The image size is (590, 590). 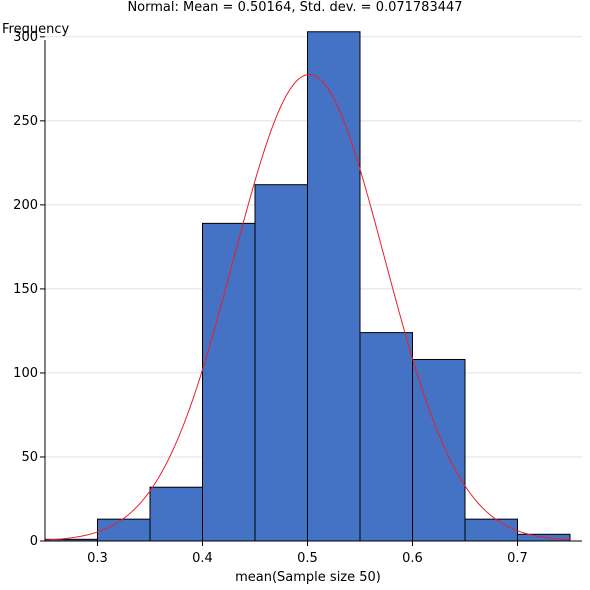 What do you see at coordinates (202, 558) in the screenshot?
I see `x-tick-label: 0.4` at bounding box center [202, 558].